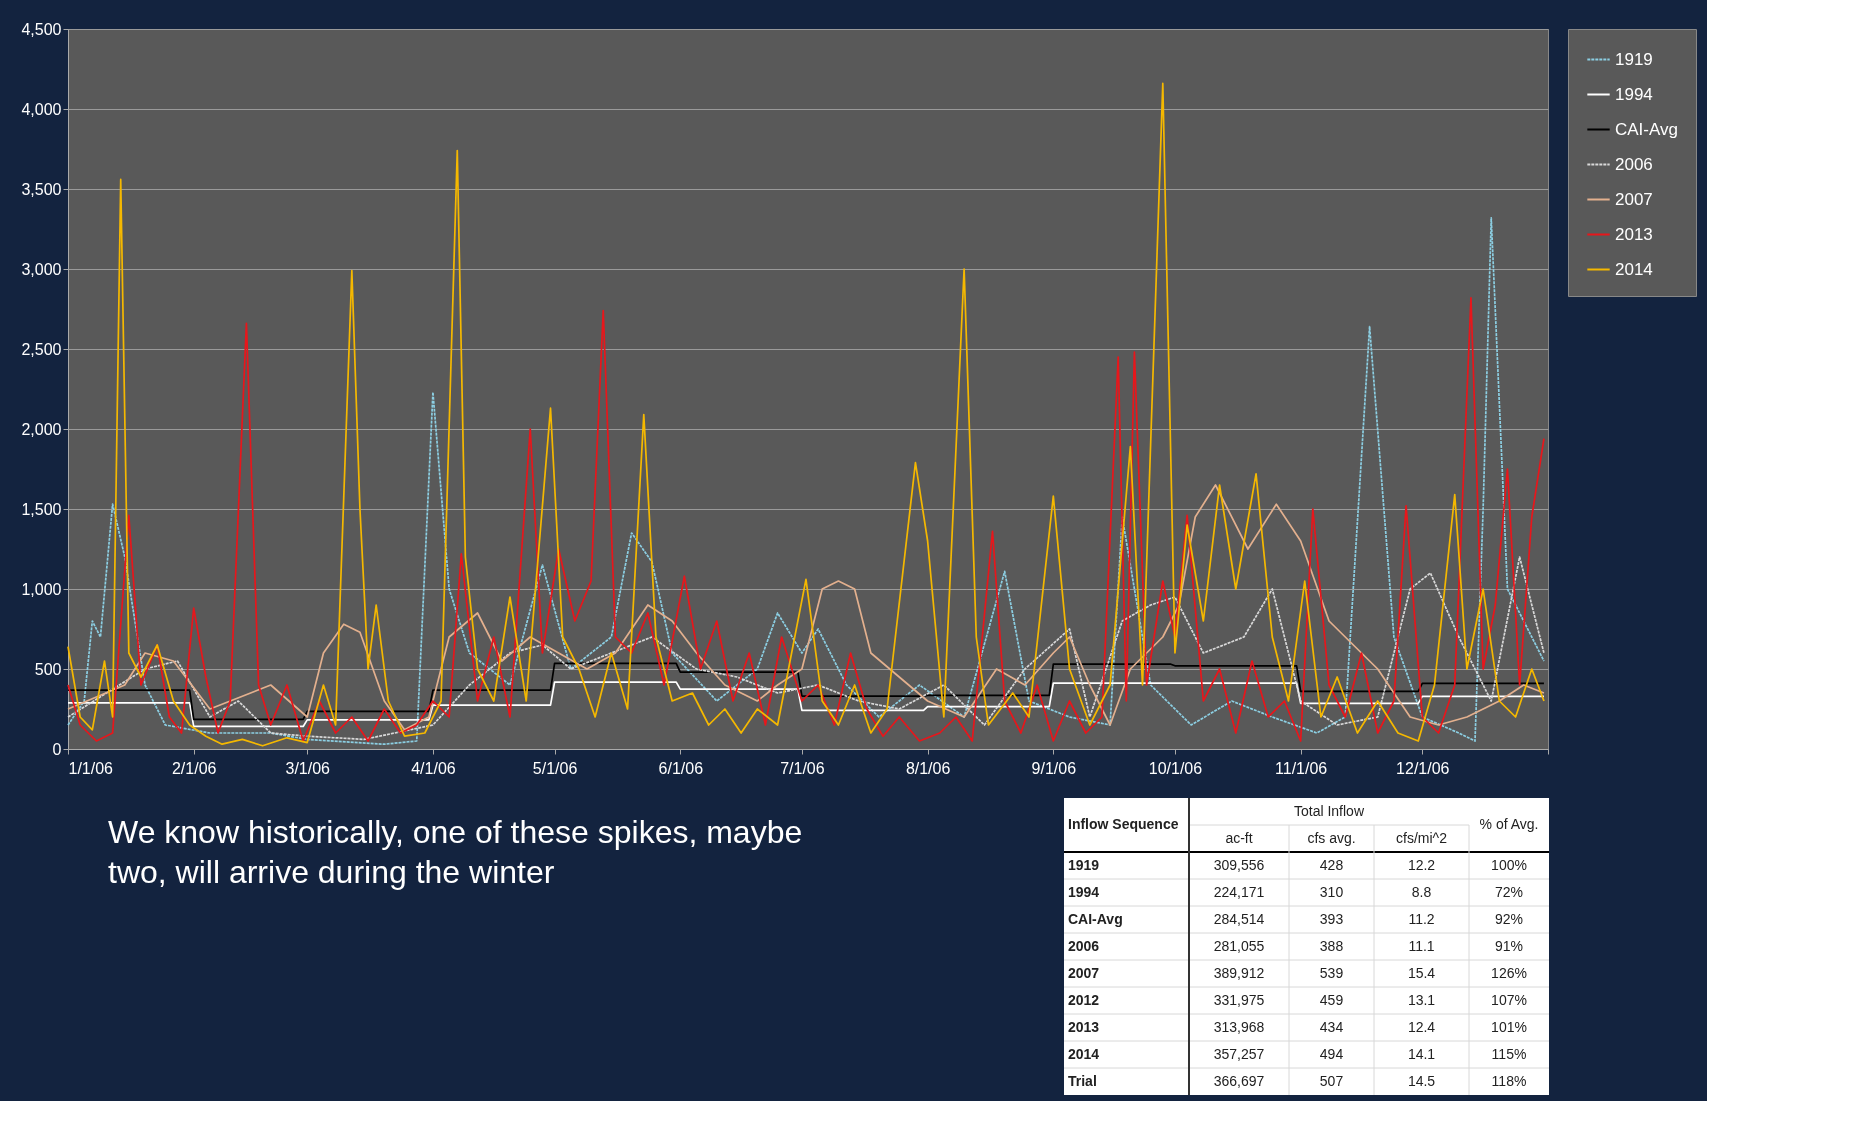 This screenshot has width=1856, height=1148. I want to click on text: 126%, so click(1509, 972).